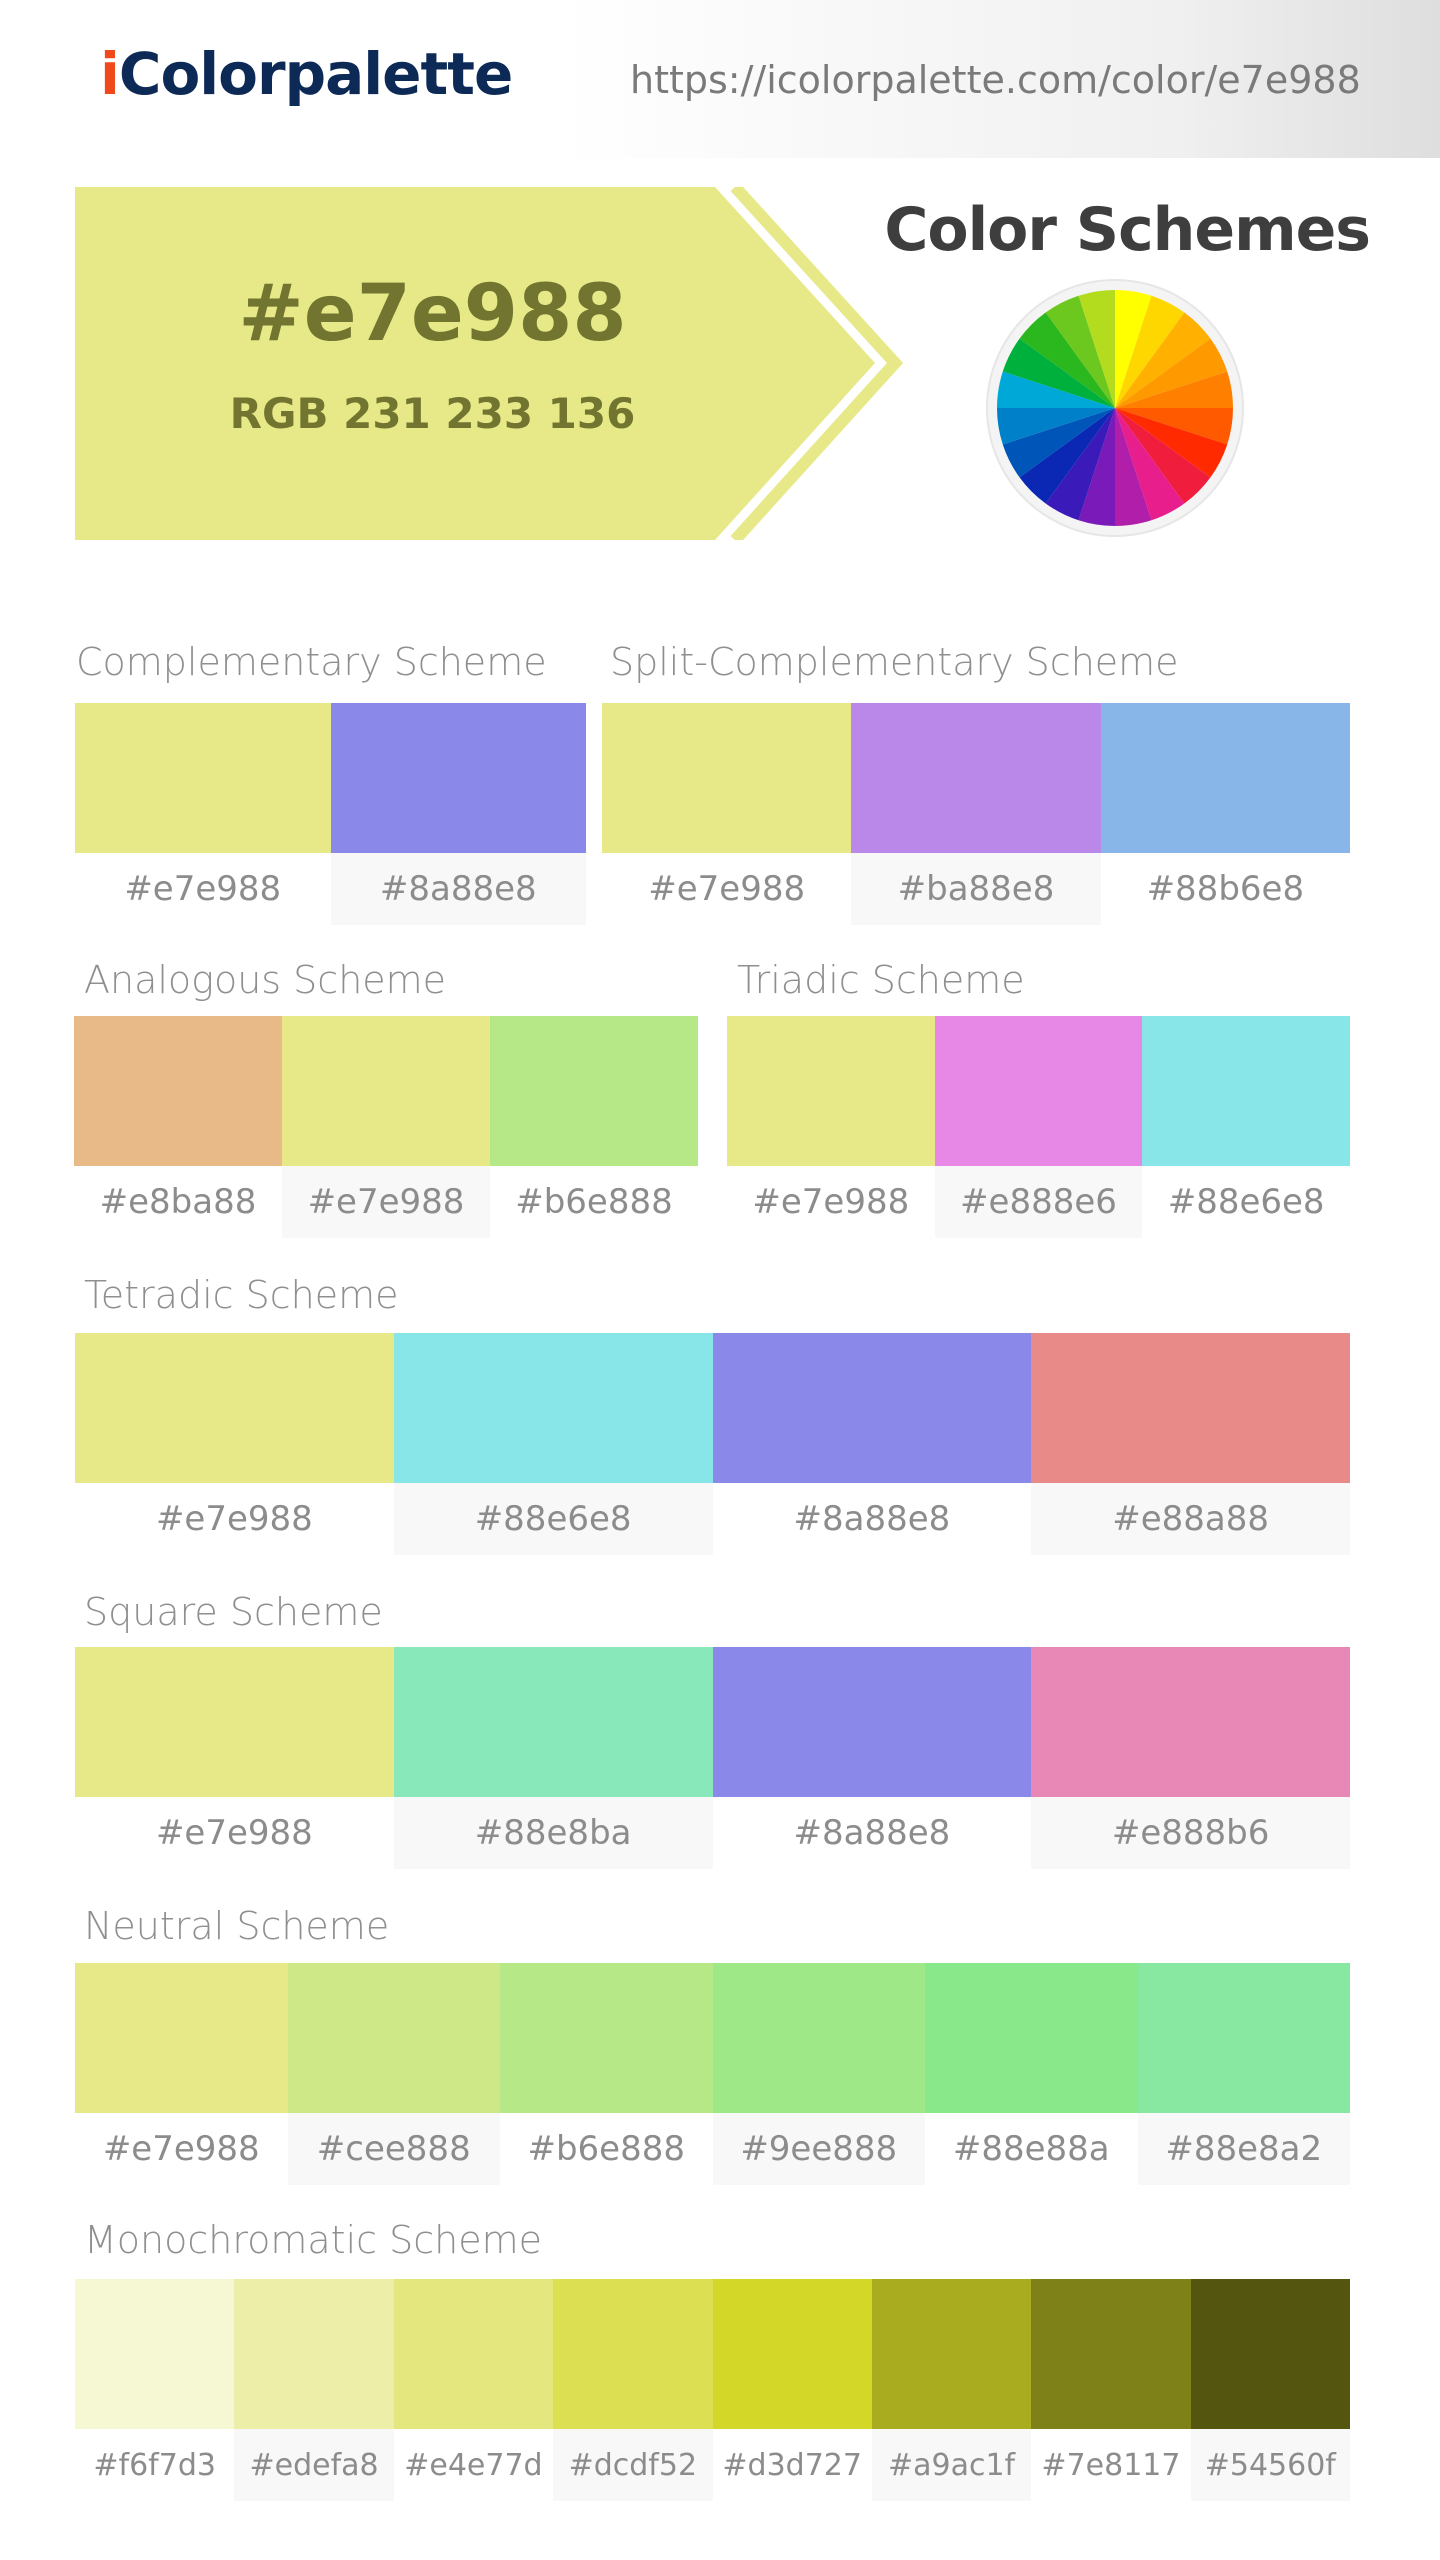  Describe the element at coordinates (314, 2465) in the screenshot. I see `color-hex-label: #edefa8` at that location.